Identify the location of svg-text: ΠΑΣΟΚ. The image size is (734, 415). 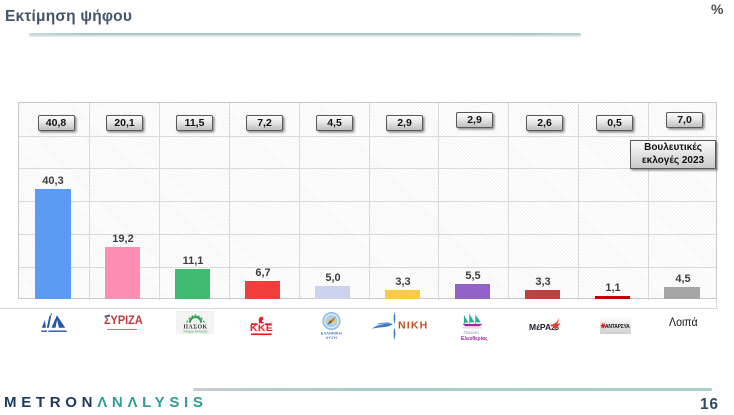
(195, 327).